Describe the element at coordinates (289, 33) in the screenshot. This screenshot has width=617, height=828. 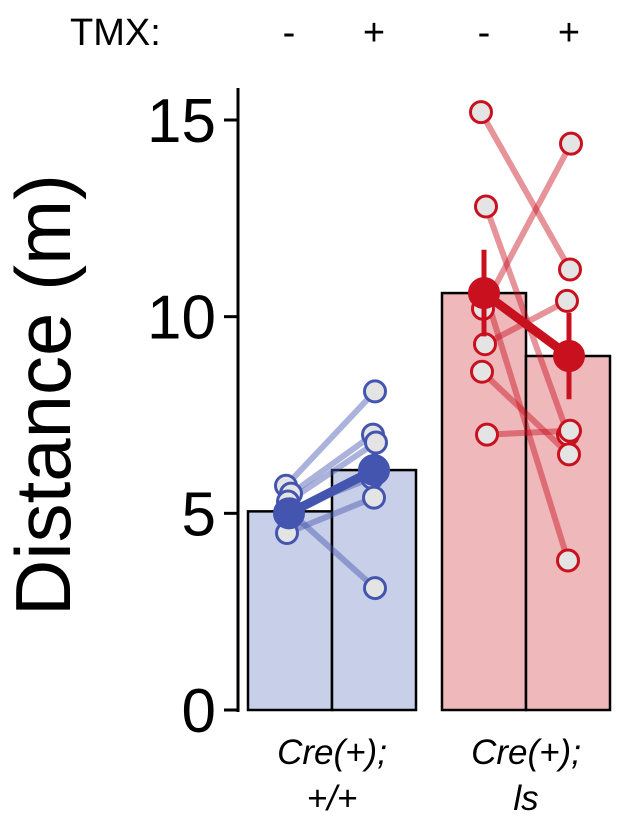
I see `condition-label-1: -` at that location.